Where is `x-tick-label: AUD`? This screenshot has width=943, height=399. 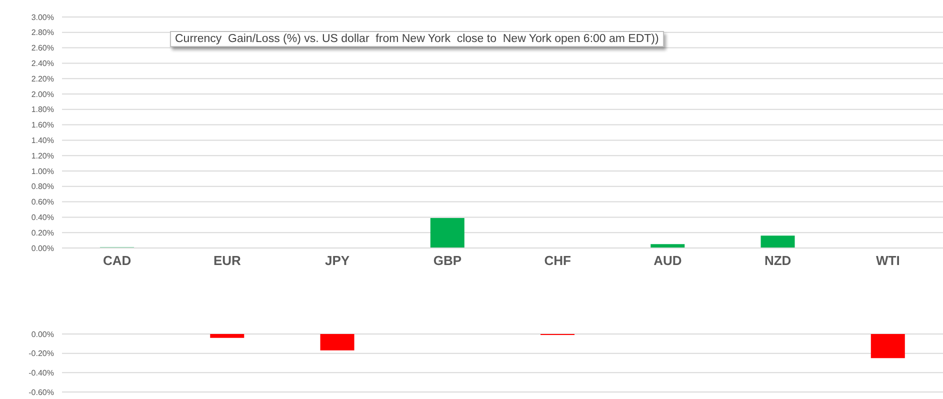
x-tick-label: AUD is located at coordinates (668, 260).